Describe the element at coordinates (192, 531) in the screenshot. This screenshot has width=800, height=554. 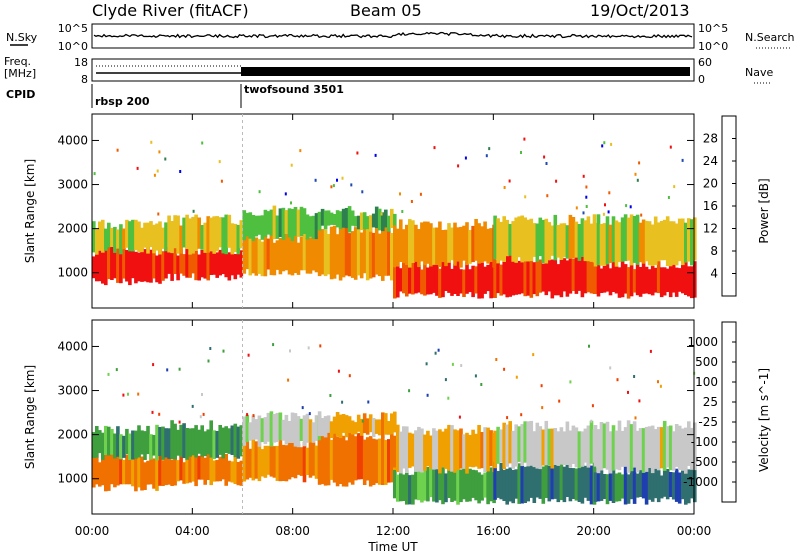
I see `x-tick-label: 04:00` at that location.